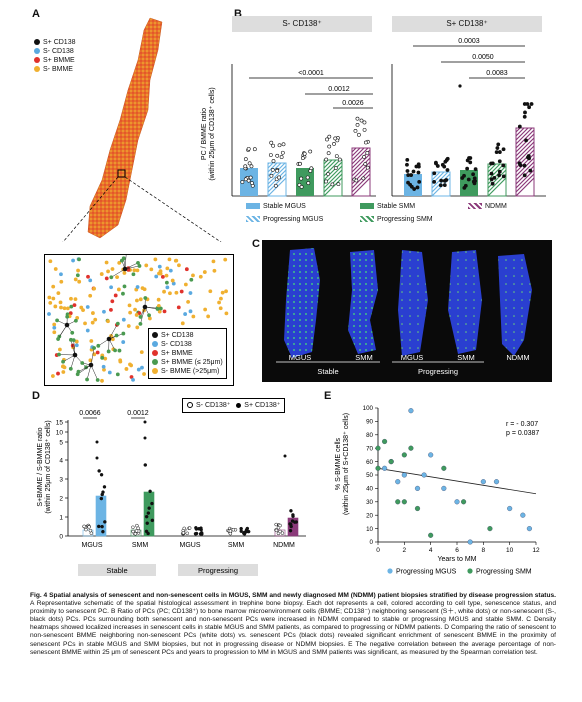 The height and width of the screenshot is (702, 582). Describe the element at coordinates (258, 405) in the screenshot. I see `legend-d-item: S+ CD138⁺` at that location.